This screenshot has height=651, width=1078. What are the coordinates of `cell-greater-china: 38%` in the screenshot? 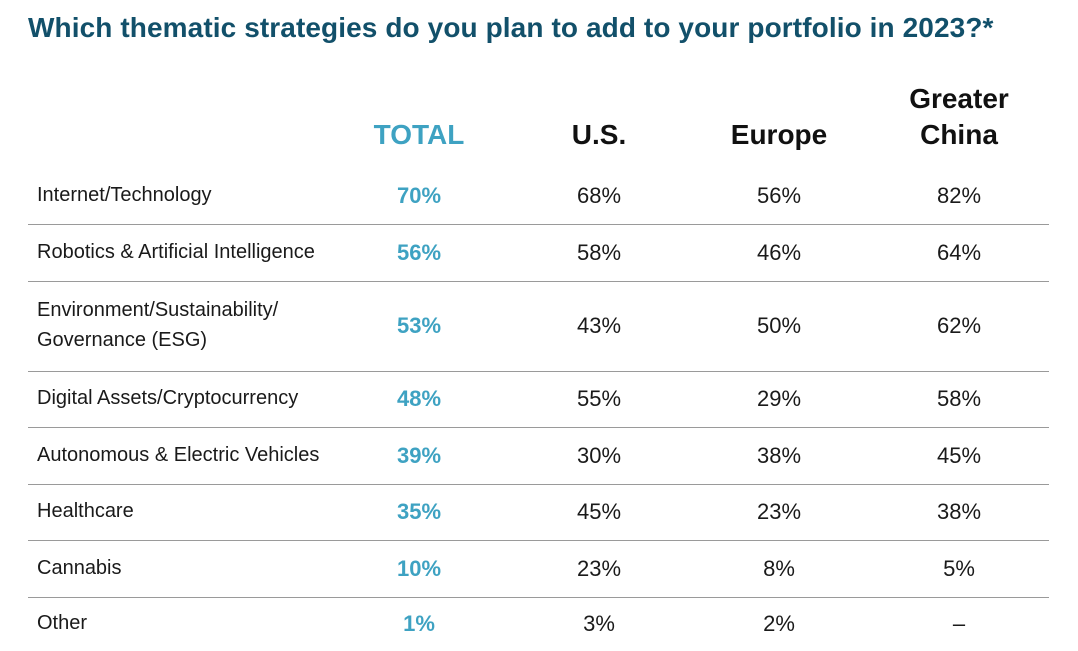 It's located at (959, 511).